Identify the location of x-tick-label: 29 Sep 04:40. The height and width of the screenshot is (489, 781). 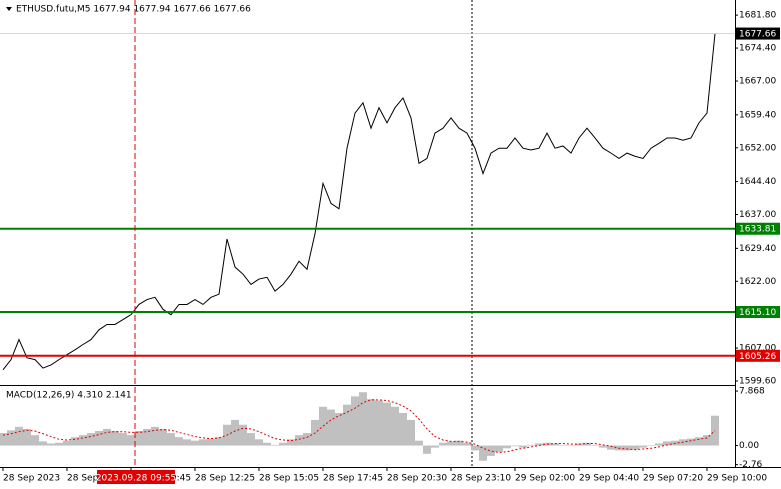
(609, 479).